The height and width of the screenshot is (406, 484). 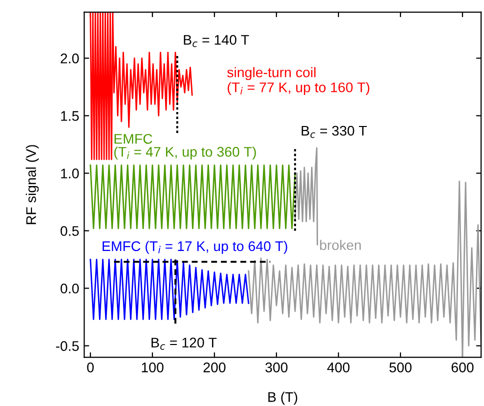 What do you see at coordinates (70, 173) in the screenshot?
I see `y-tick-label: 1.0` at bounding box center [70, 173].